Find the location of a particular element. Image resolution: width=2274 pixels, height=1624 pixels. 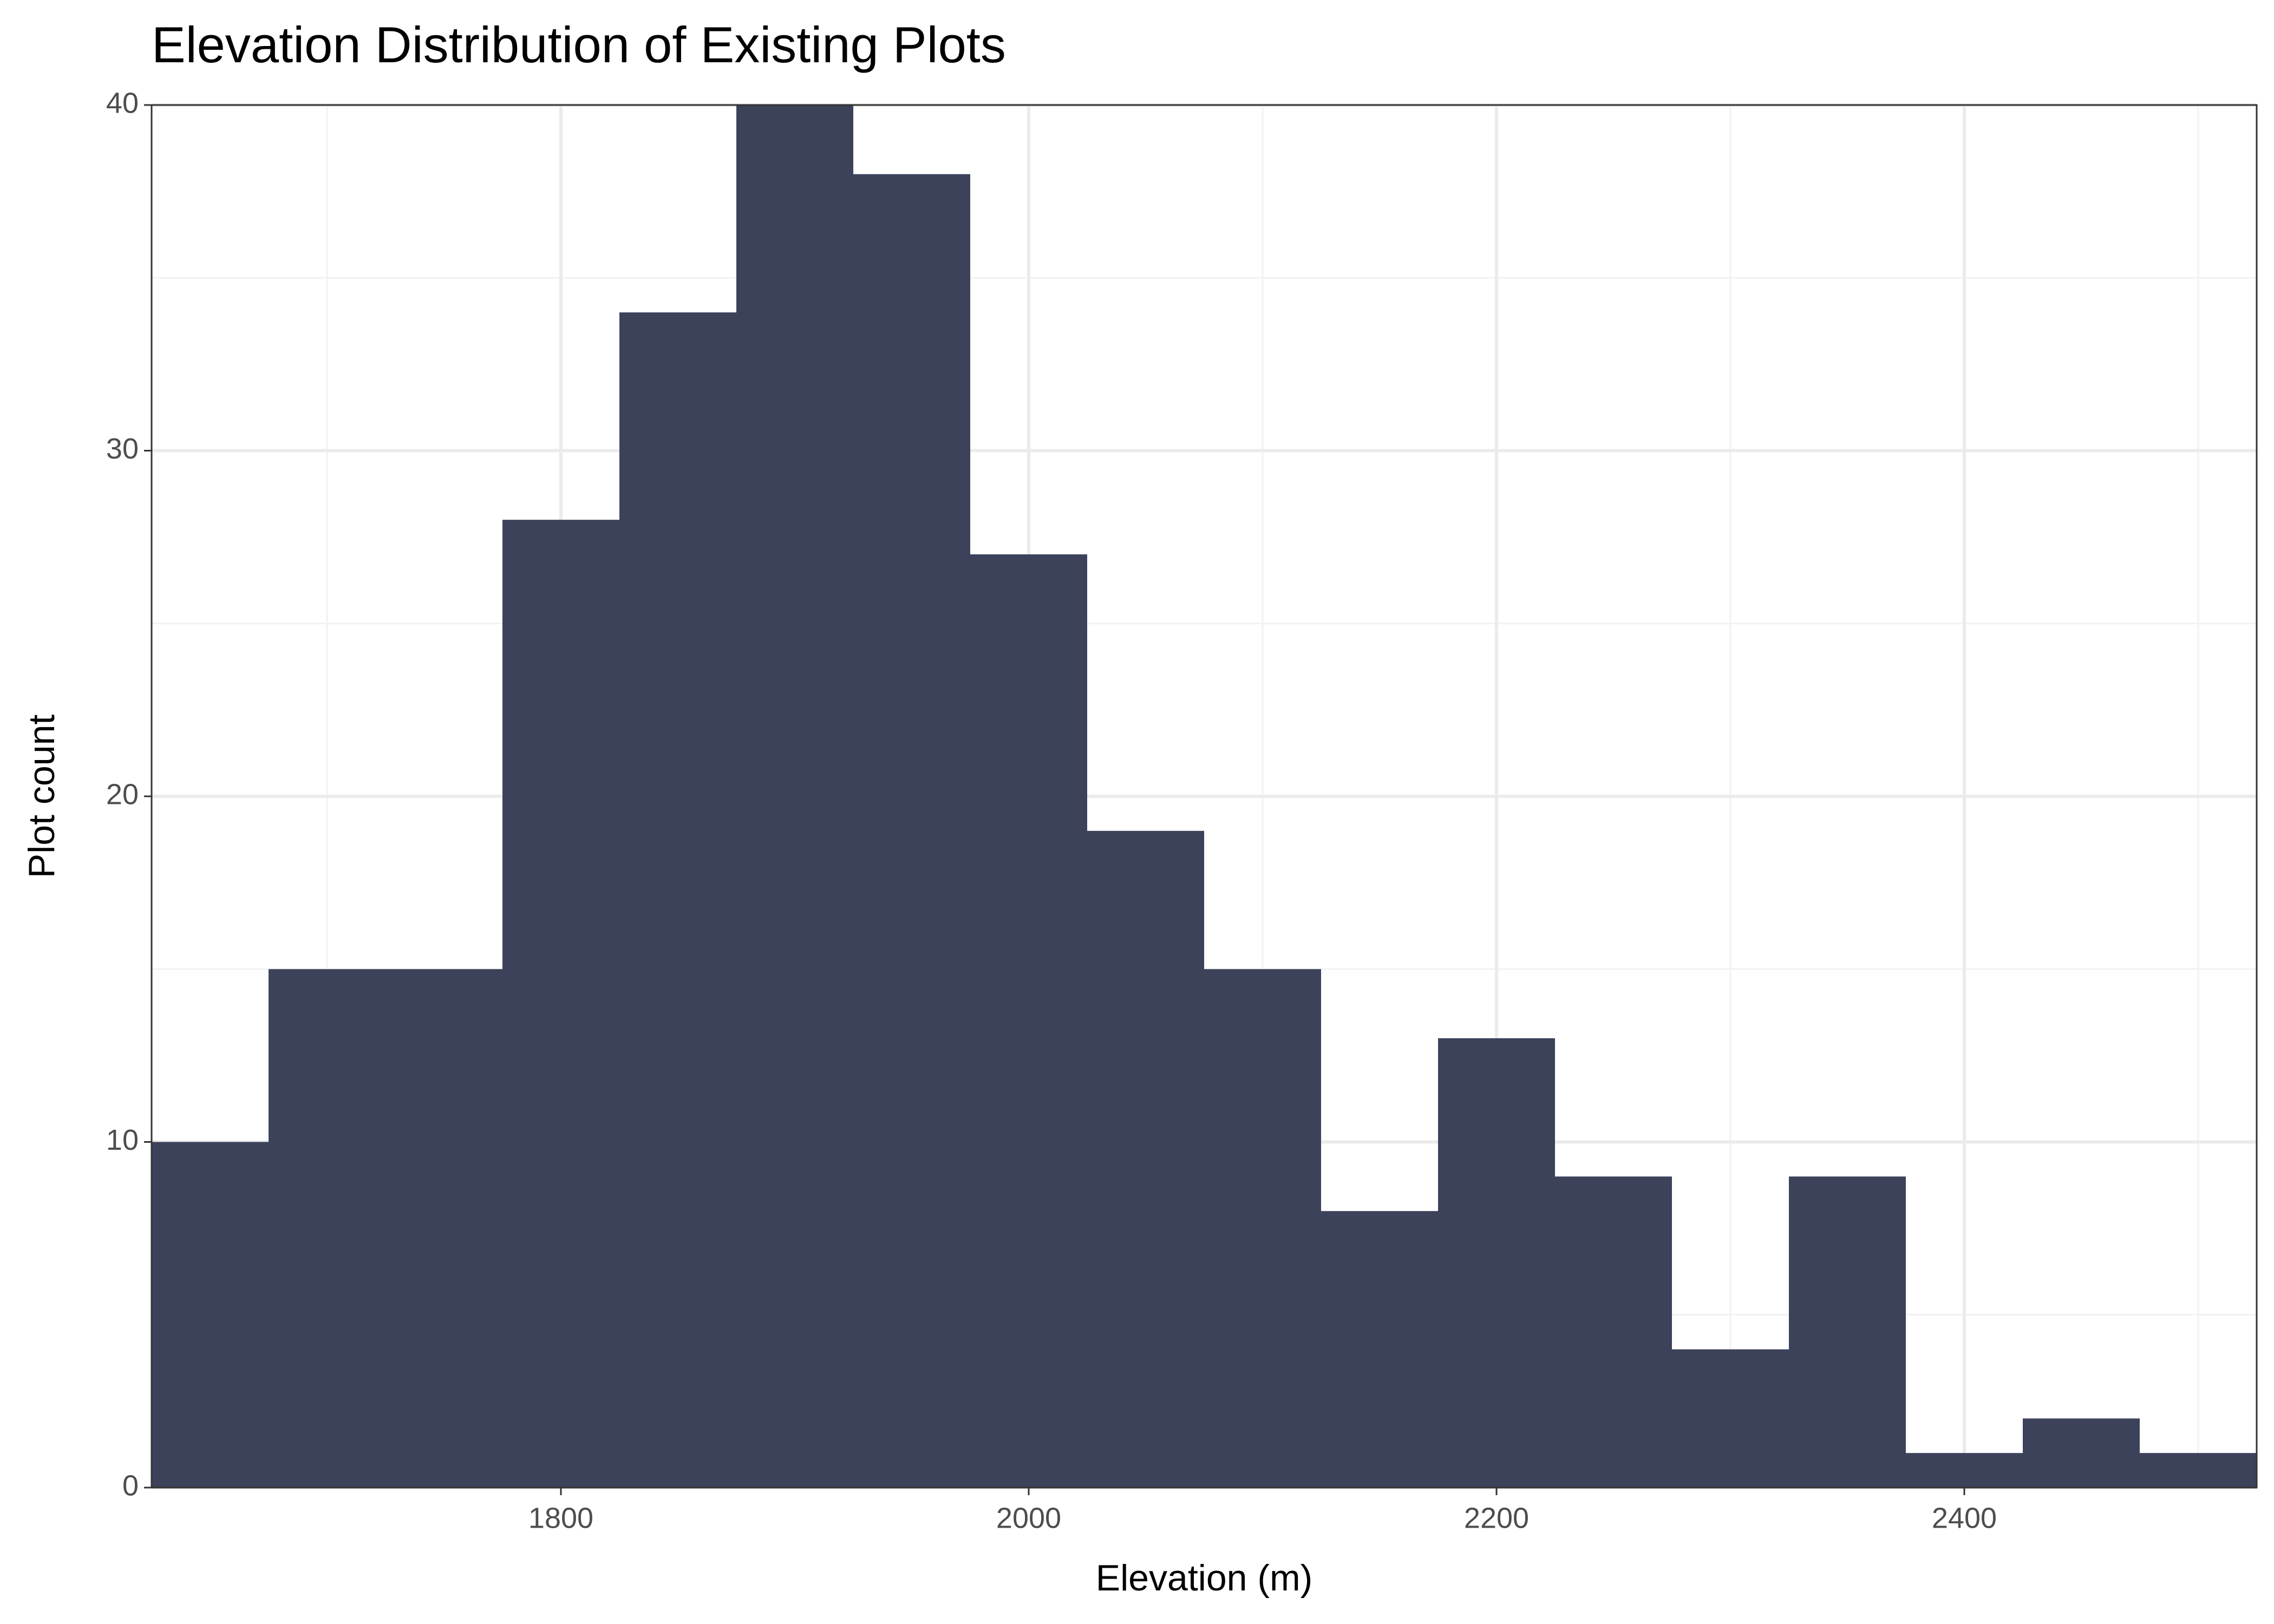

y-tick-label: 40 is located at coordinates (123, 103).